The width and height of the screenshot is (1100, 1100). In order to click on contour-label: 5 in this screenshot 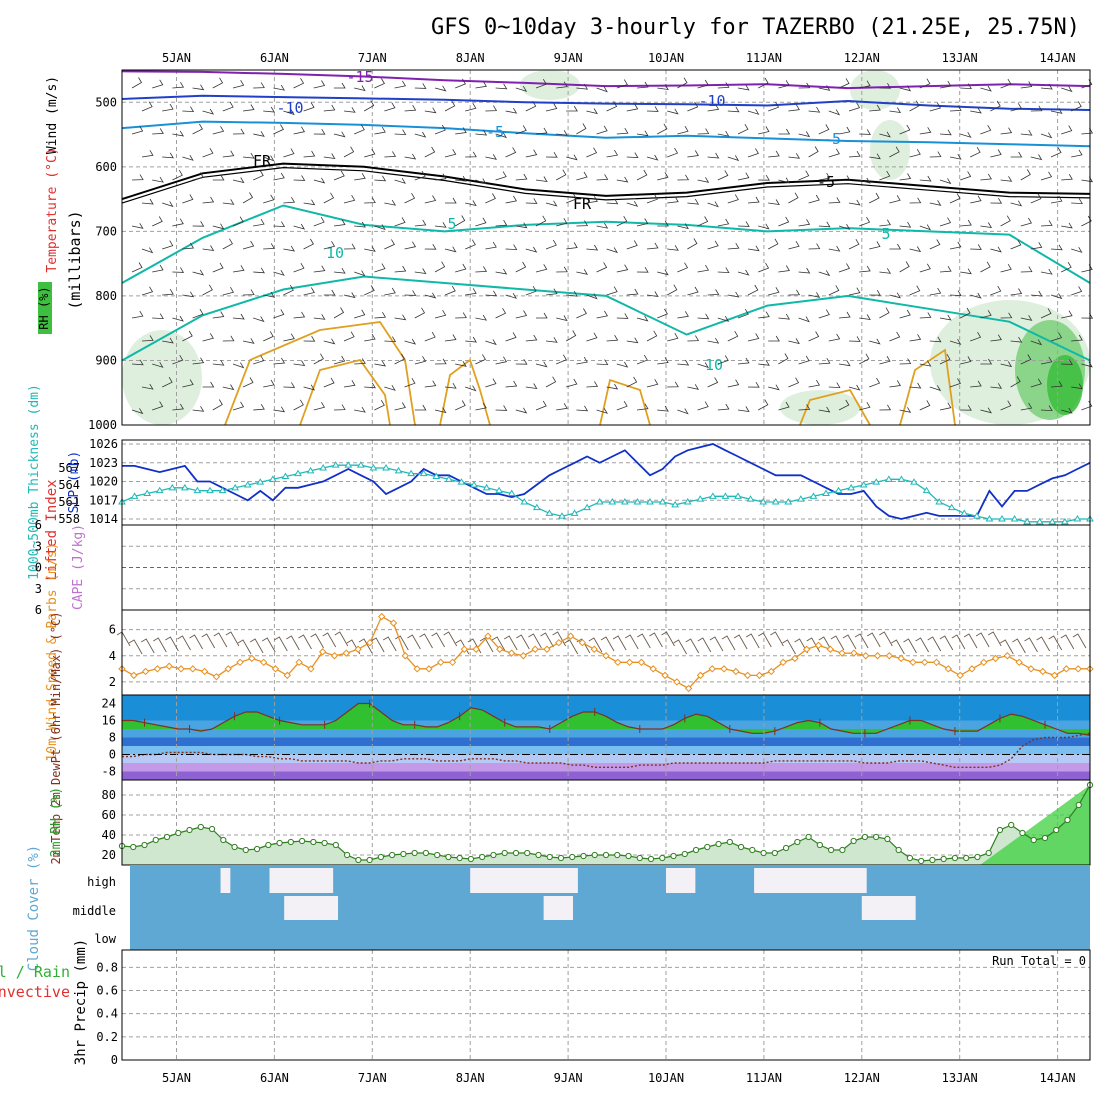, I will do `click(451, 224)`.